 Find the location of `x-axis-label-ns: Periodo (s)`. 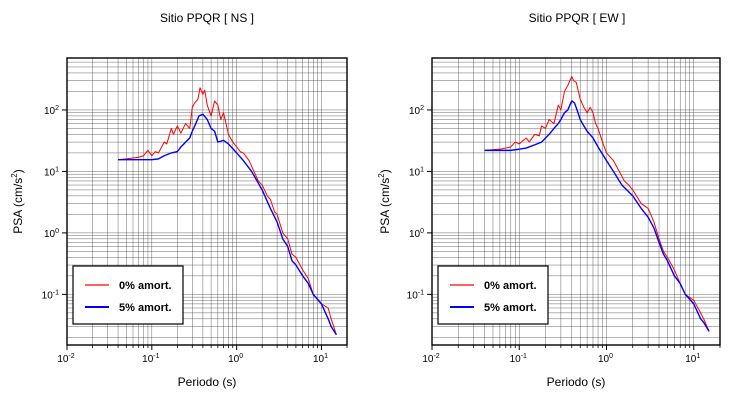

x-axis-label-ns: Periodo (s) is located at coordinates (207, 382).